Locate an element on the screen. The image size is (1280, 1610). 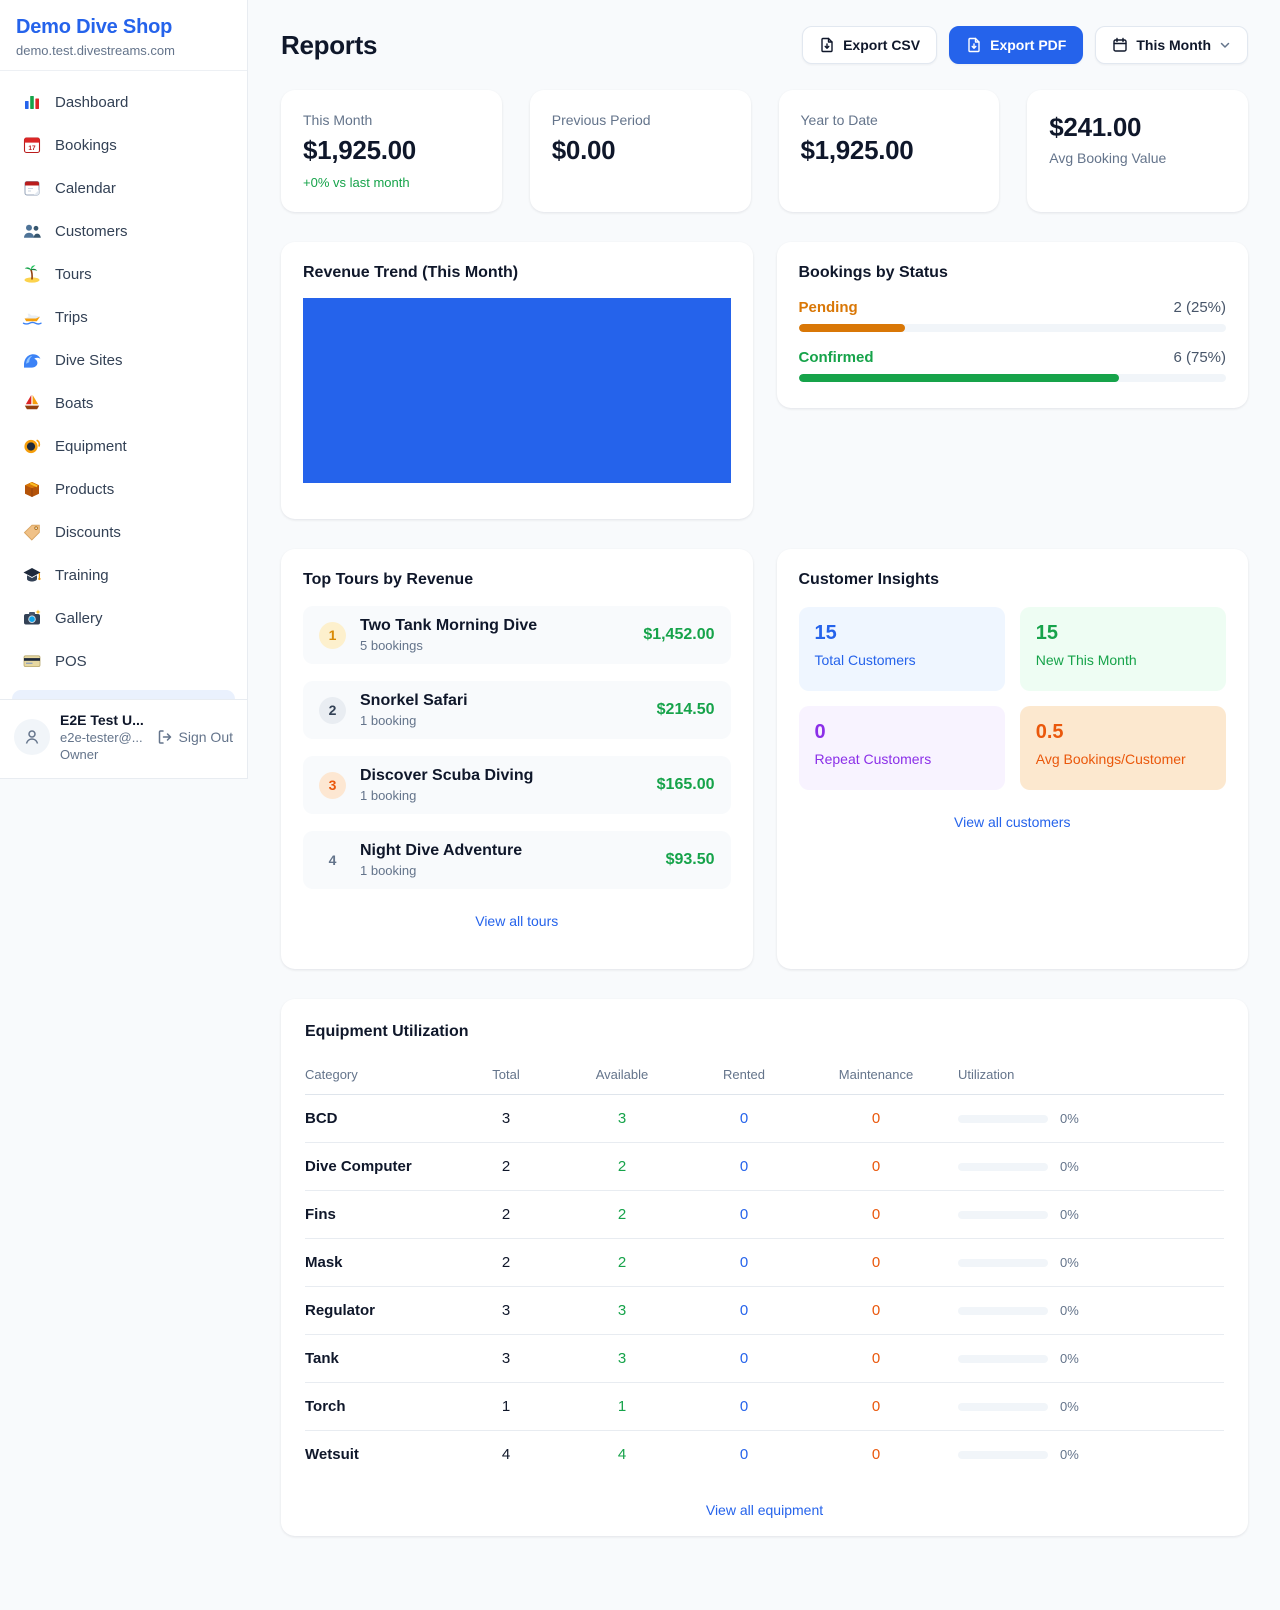
top-tours-title: Top Tours by Revenue is located at coordinates (388, 579).